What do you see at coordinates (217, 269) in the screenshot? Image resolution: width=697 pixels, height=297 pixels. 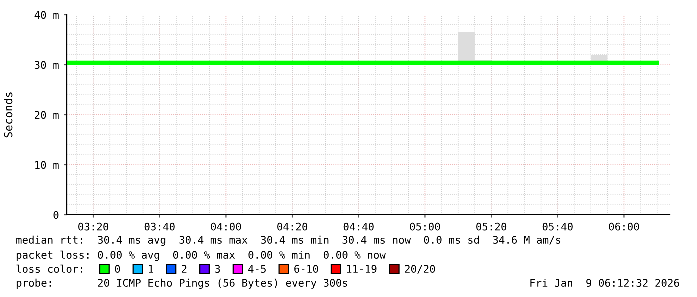 I see `legend-label: 3` at bounding box center [217, 269].